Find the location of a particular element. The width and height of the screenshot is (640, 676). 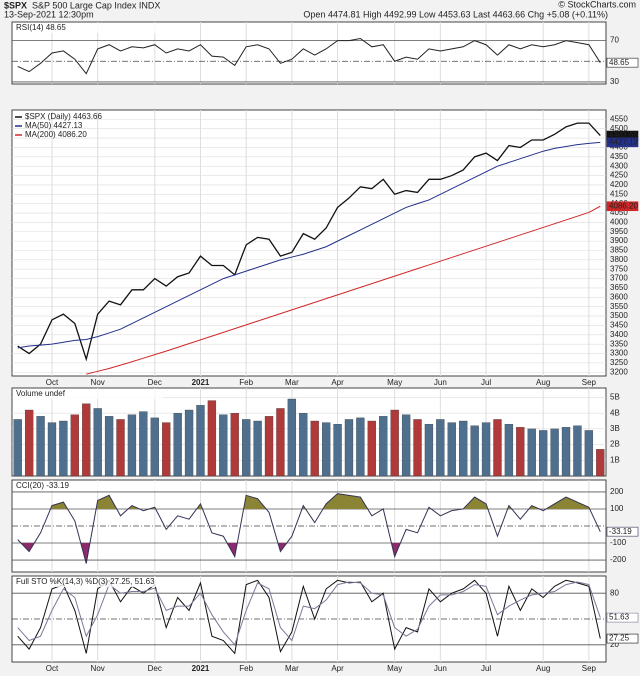

symbol: $SPX is located at coordinates (15, 5).